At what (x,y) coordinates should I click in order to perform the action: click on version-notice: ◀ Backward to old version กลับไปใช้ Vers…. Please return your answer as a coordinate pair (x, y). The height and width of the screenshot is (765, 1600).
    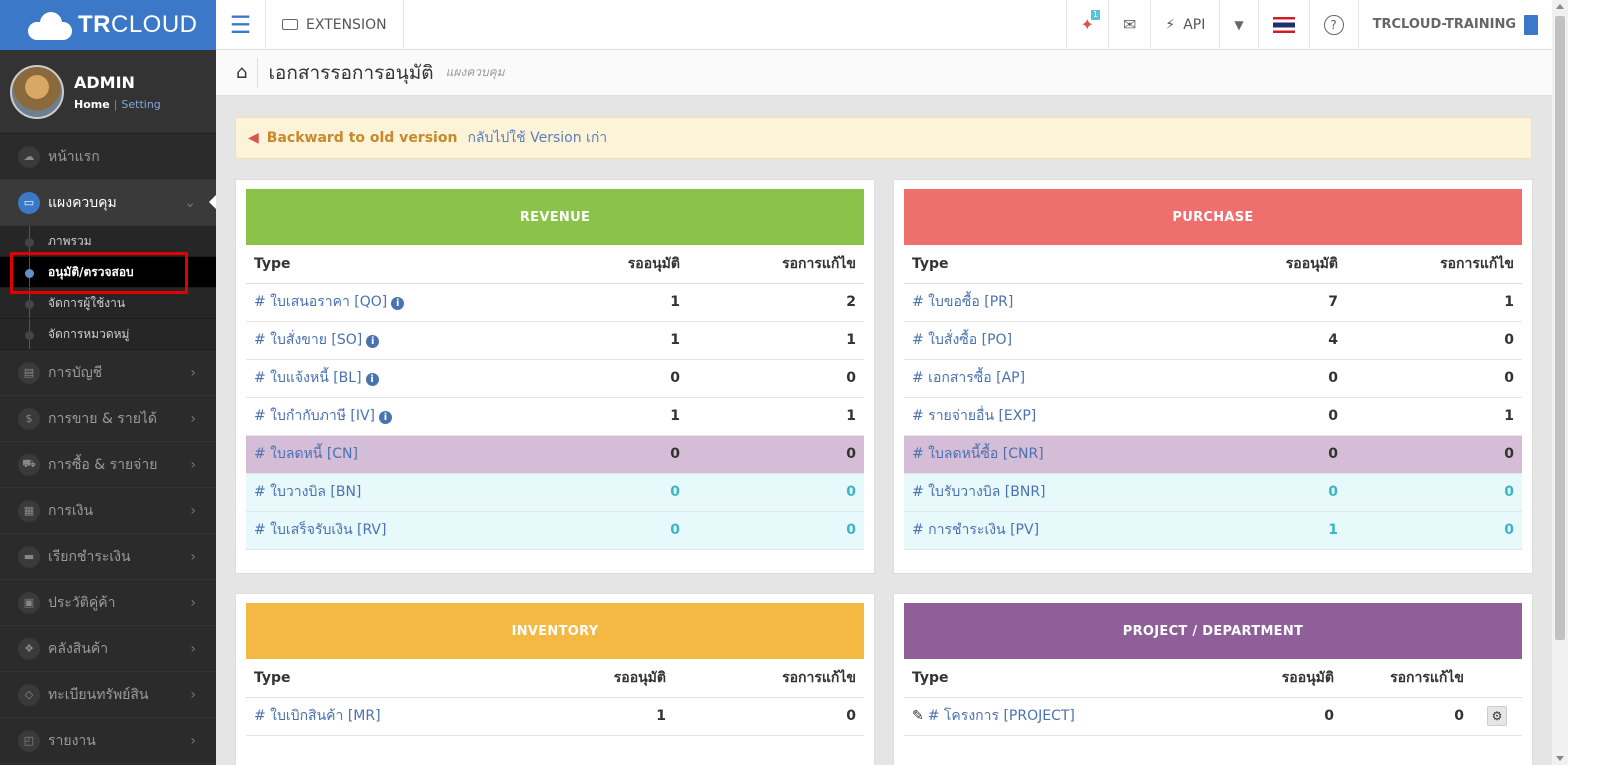
    Looking at the image, I should click on (883, 138).